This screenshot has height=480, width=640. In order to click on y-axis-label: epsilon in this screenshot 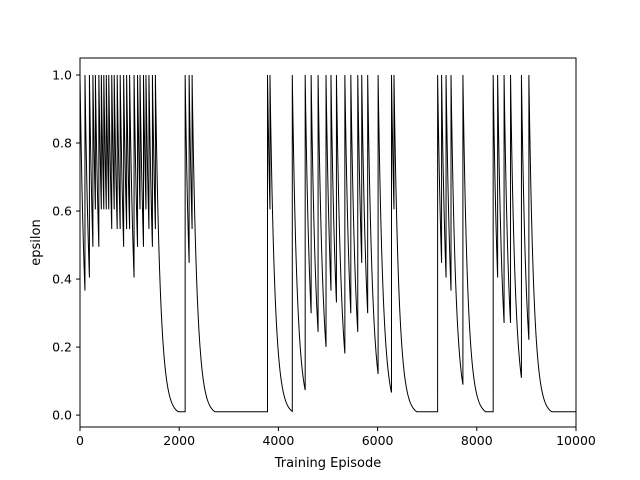, I will do `click(36, 242)`.